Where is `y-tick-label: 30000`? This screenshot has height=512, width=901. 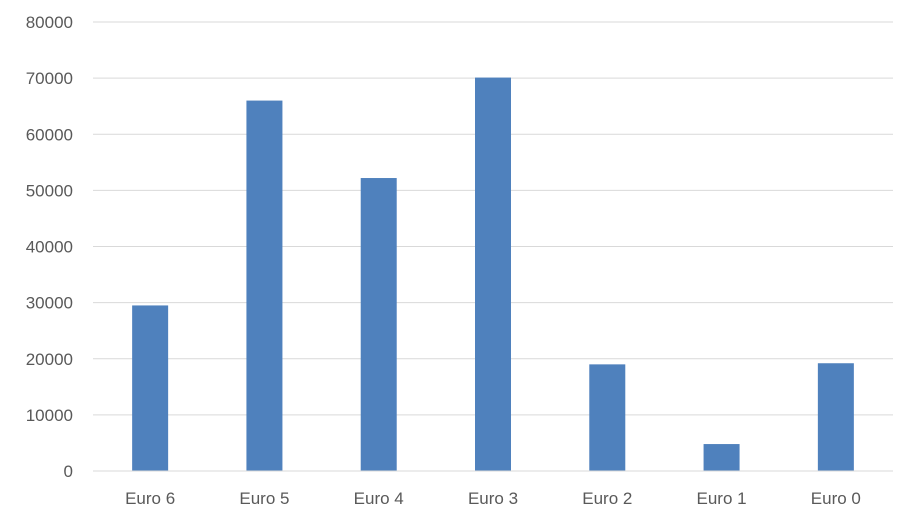
y-tick-label: 30000 is located at coordinates (49, 303).